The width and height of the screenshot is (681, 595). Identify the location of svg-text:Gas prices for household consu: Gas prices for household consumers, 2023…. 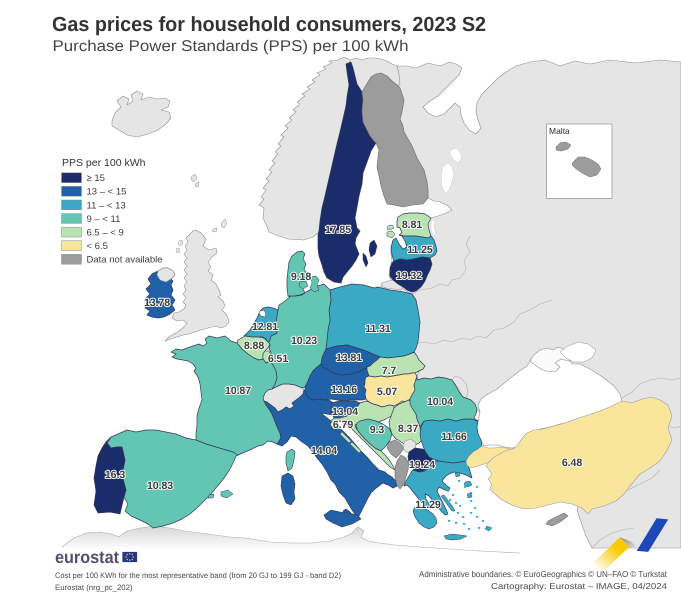
(269, 24).